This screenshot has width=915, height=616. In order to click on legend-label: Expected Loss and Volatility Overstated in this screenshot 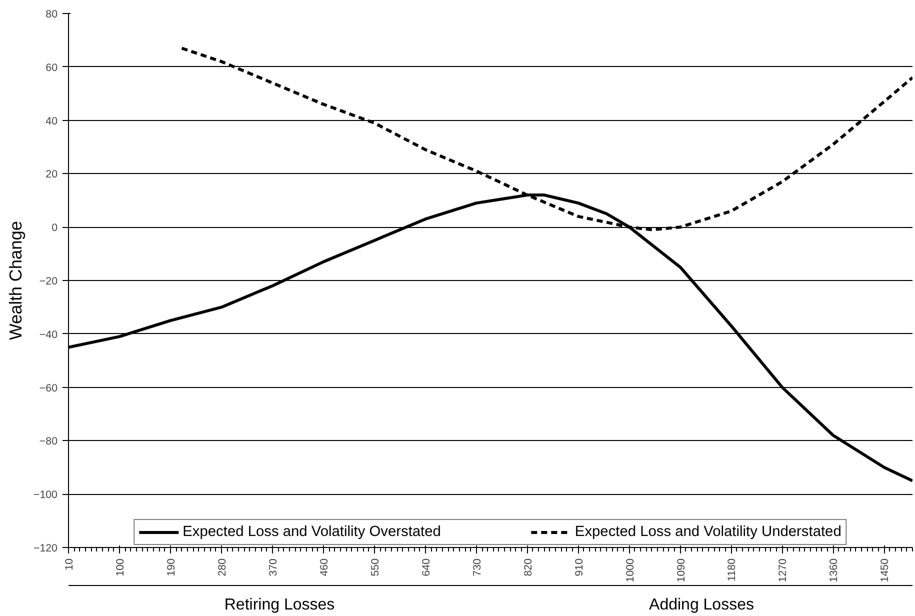, I will do `click(311, 532)`.